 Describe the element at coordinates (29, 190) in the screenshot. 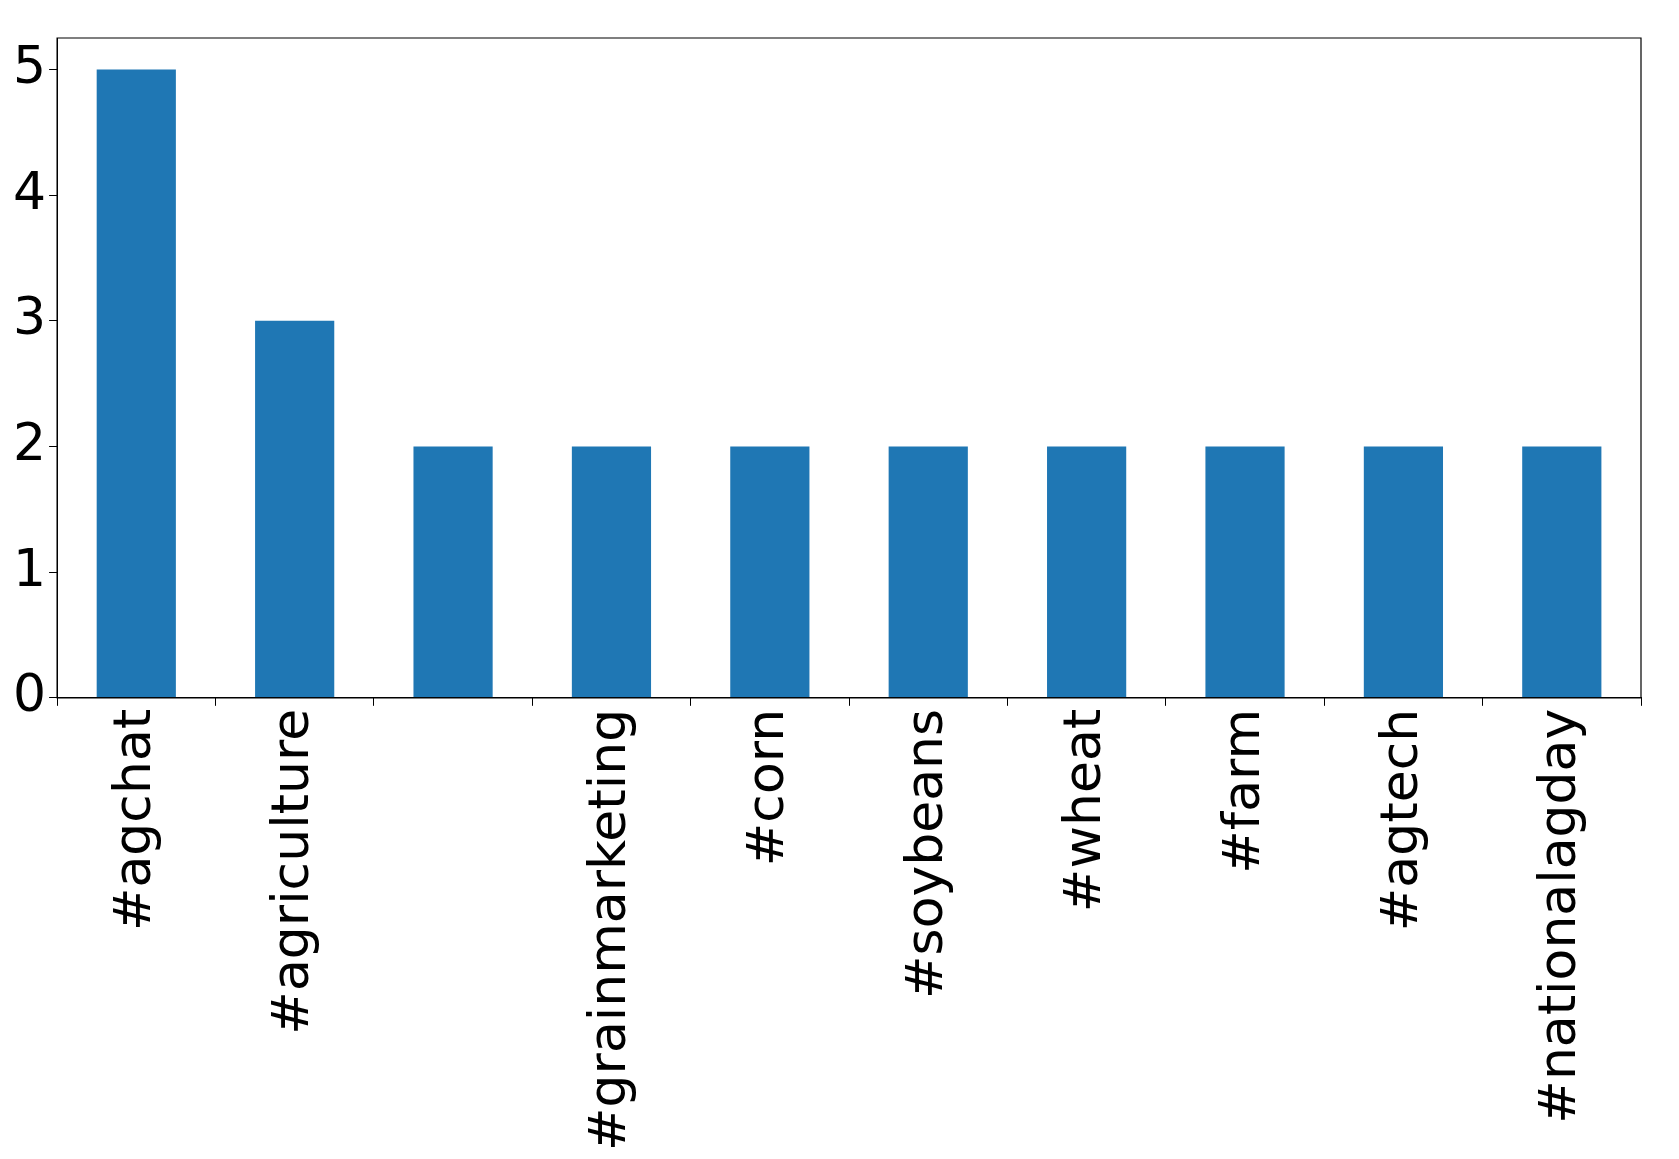

I see `y-tick-label: 4` at that location.